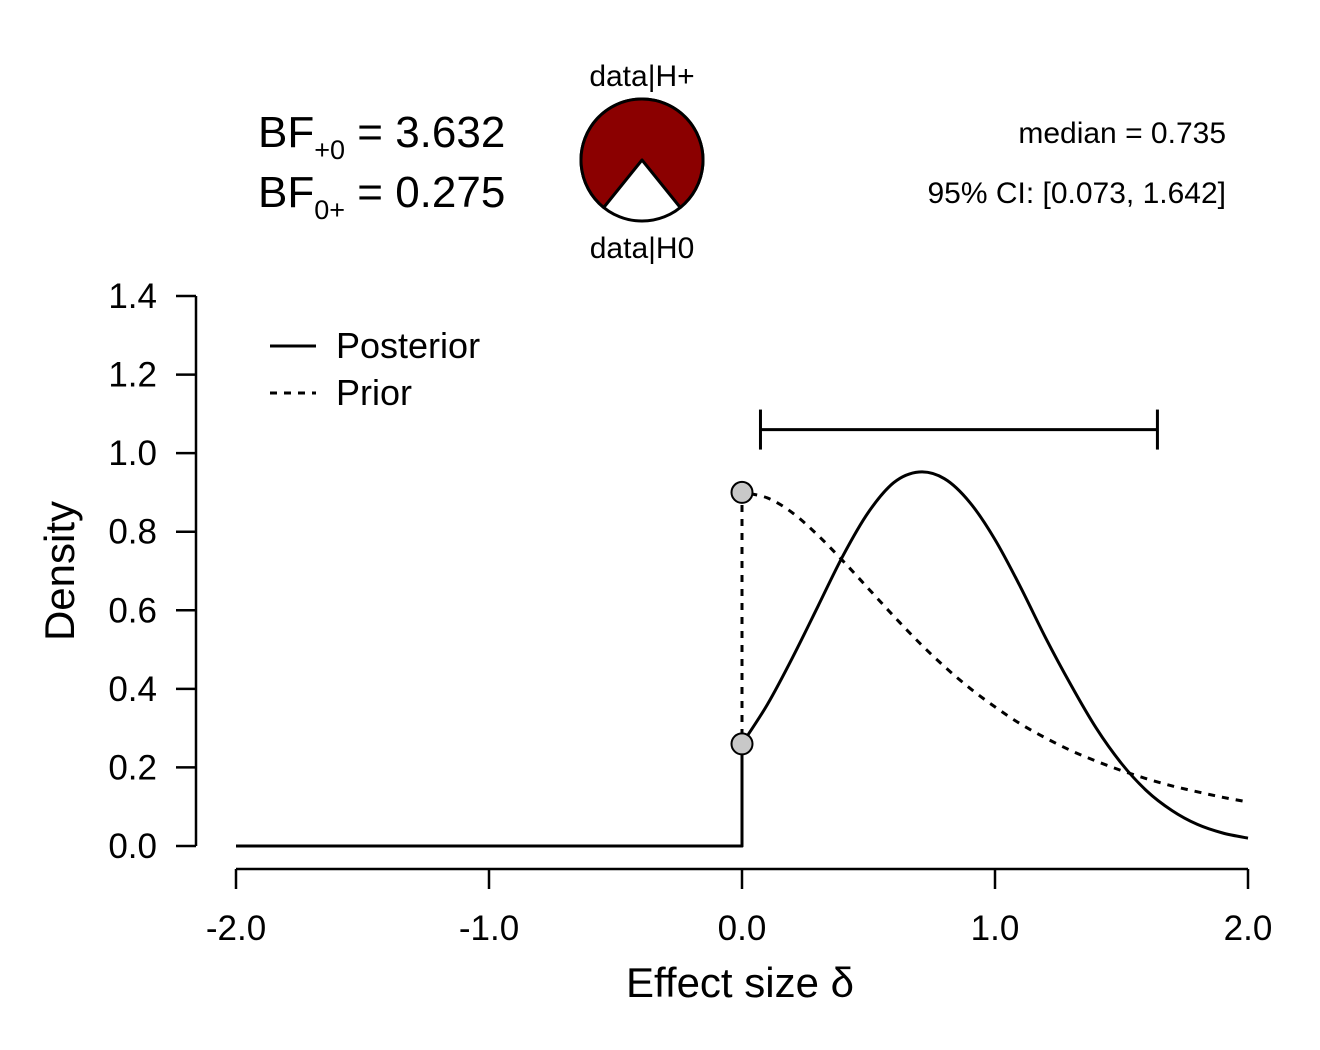  Describe the element at coordinates (739, 908) in the screenshot. I see `x-axis-ticks: -2.0 -1.0 0.0 1.0 2.0` at that location.